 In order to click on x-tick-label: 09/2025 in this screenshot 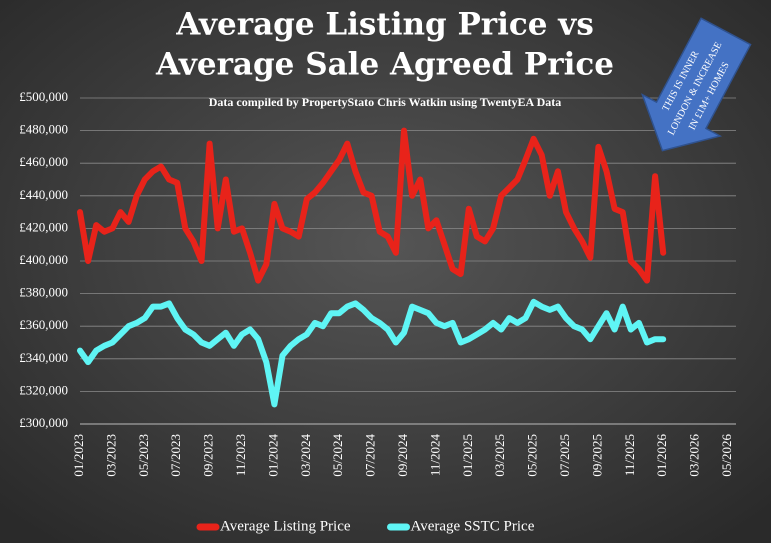, I will do `click(596, 455)`.